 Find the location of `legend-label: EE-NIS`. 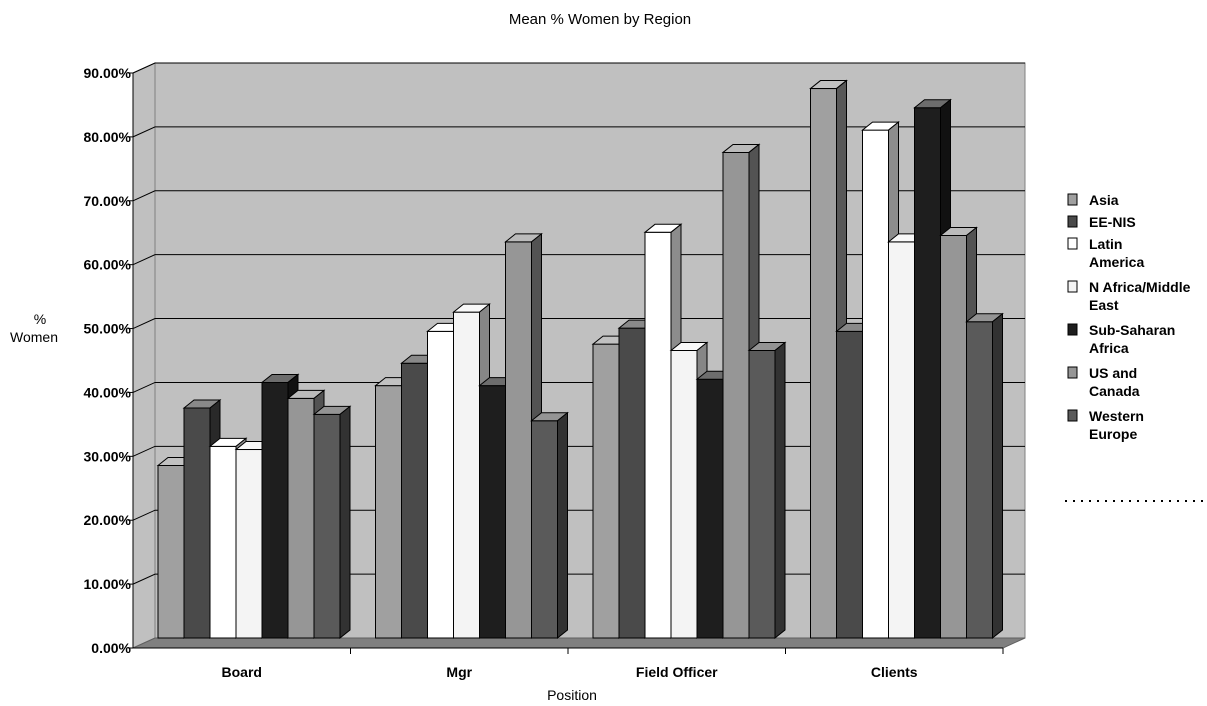

legend-label: EE-NIS is located at coordinates (1112, 222).